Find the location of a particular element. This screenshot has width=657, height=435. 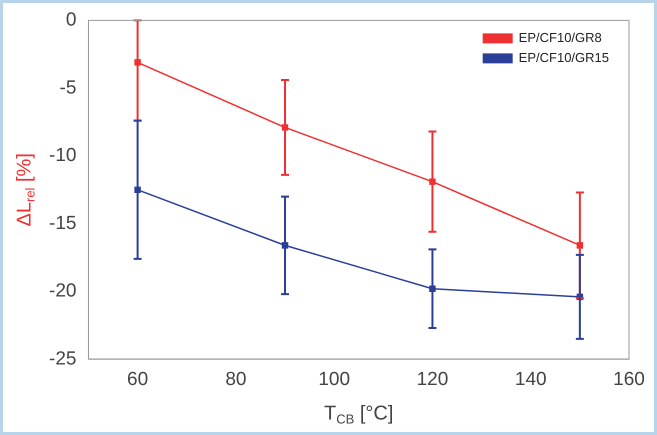

y-tick-label: 0 is located at coordinates (71, 20).